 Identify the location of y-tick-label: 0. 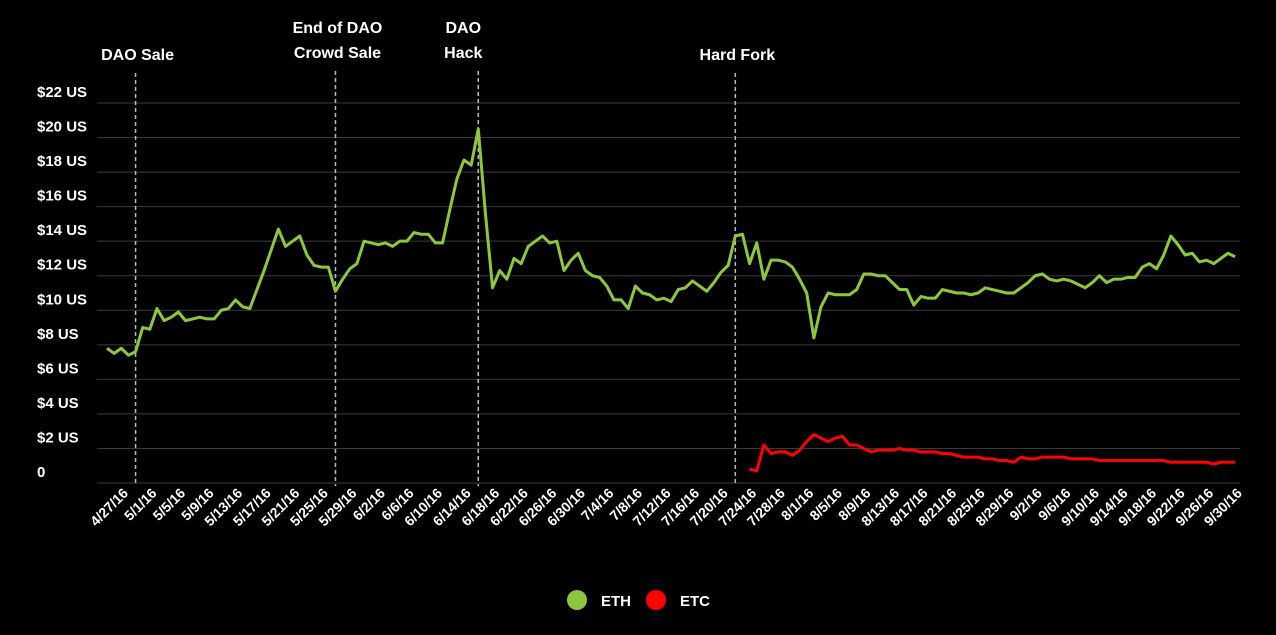
(41, 472).